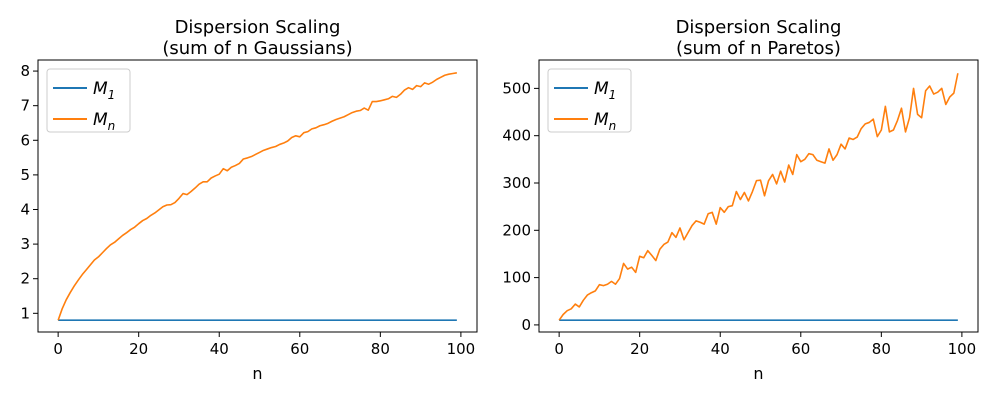  I want to click on y-tick-label: 6, so click(25, 140).